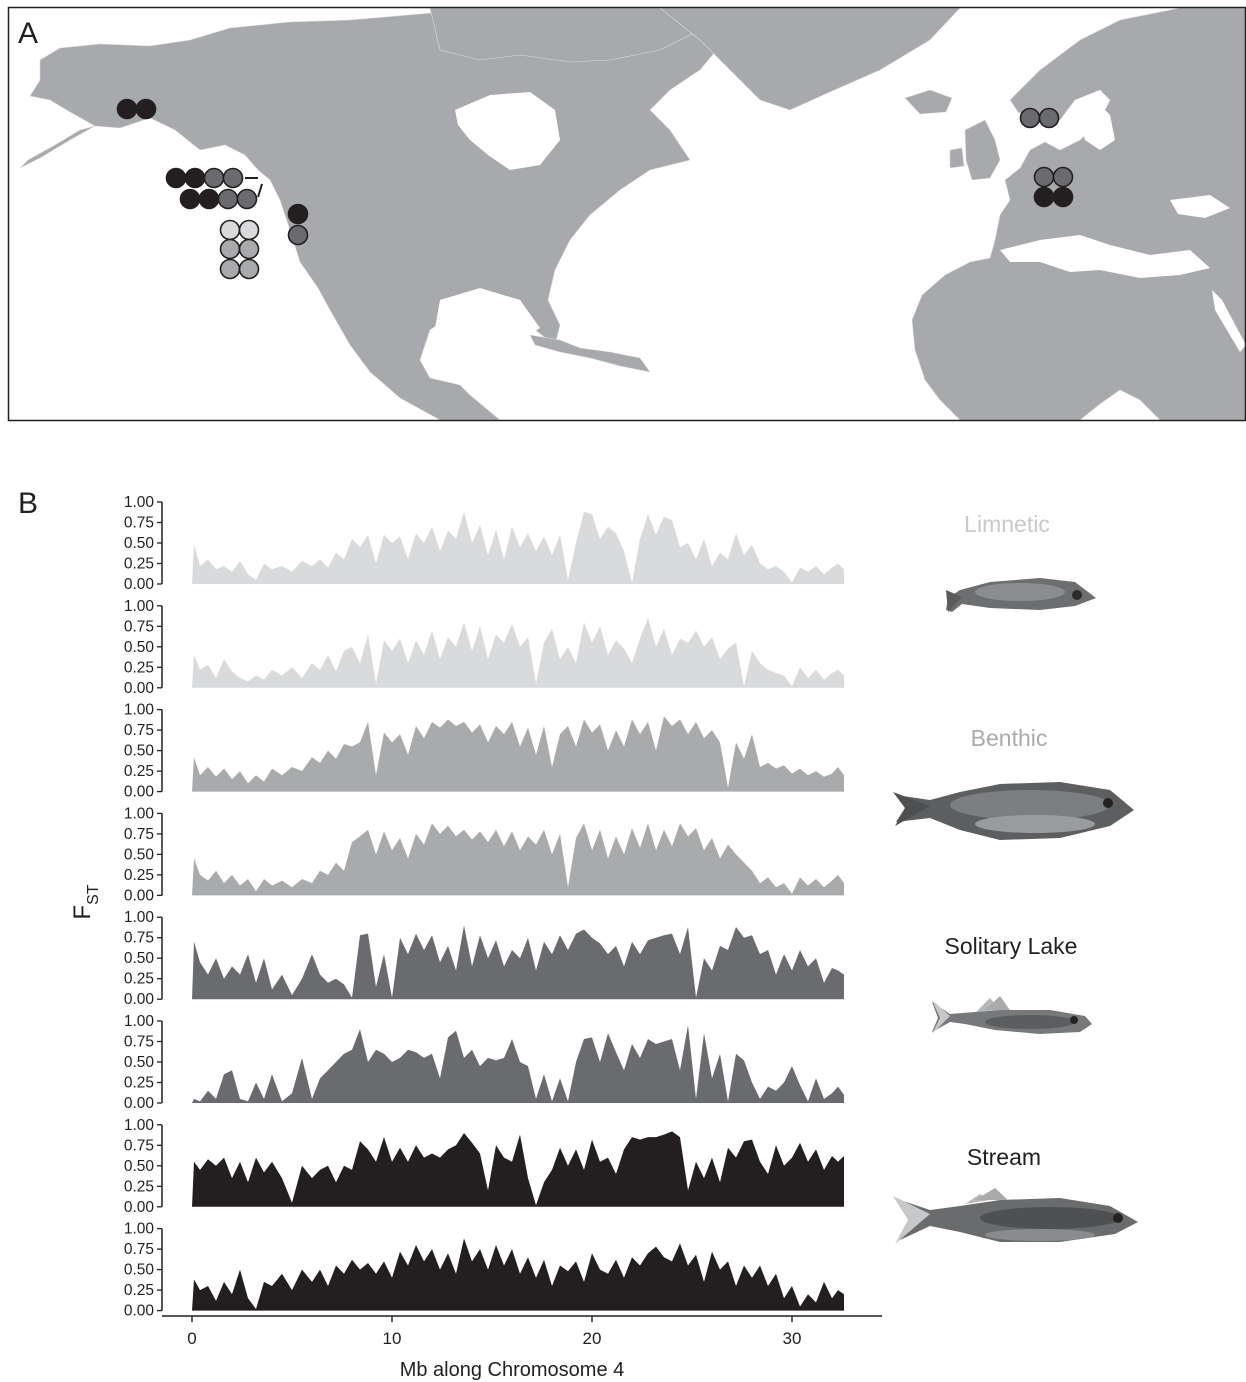 The width and height of the screenshot is (1246, 1382). Describe the element at coordinates (1095, 125) in the screenshot. I see `baltic-sea` at that location.